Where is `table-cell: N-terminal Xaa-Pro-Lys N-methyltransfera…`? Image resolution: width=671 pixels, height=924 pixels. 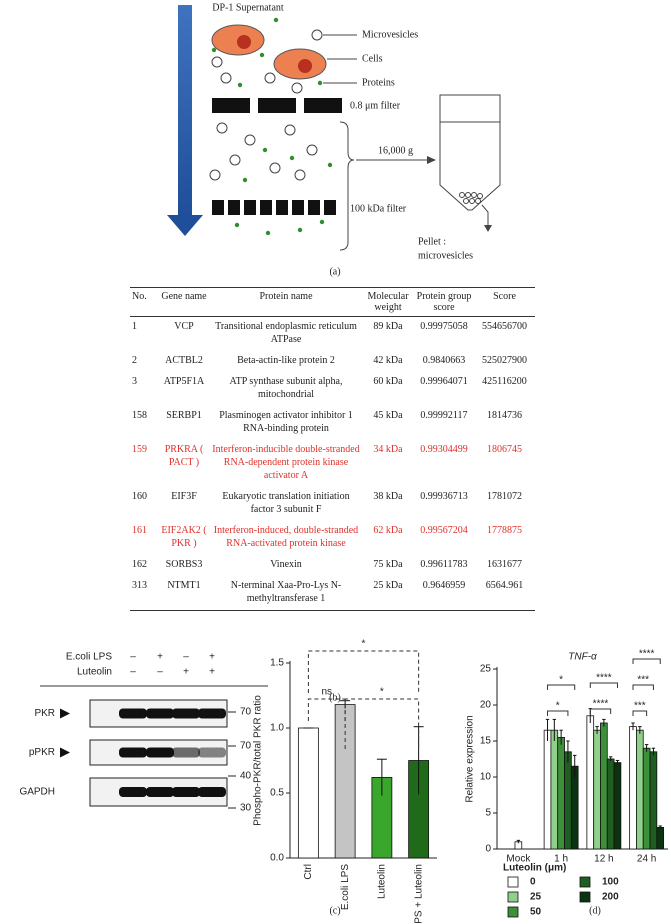
table-cell: N-terminal Xaa-Pro-Lys N-methyltransfera… is located at coordinates (286, 593).